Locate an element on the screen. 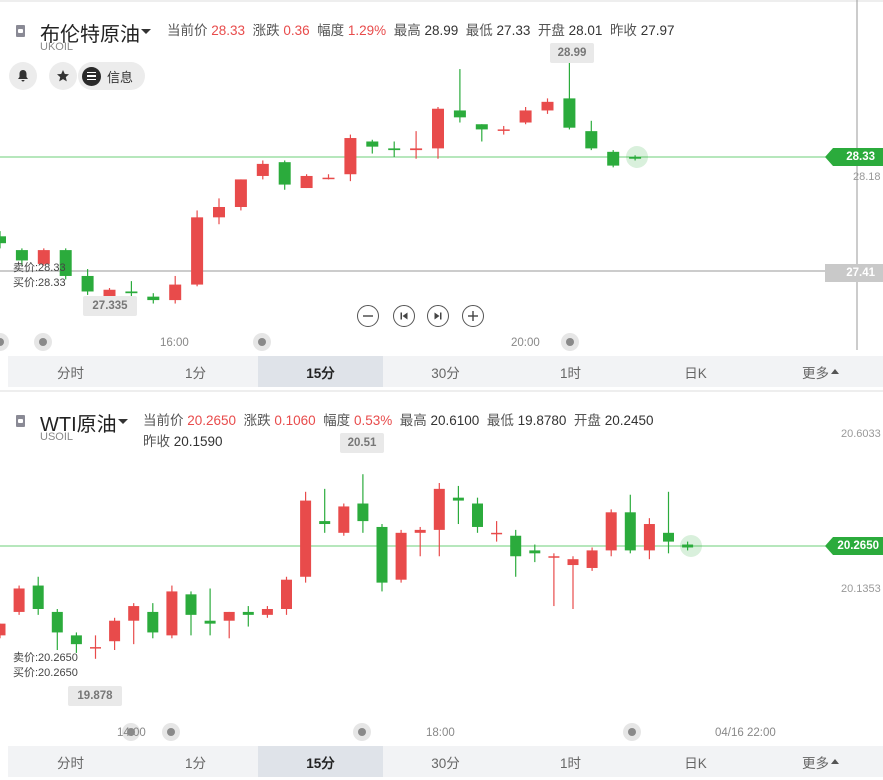 The width and height of the screenshot is (883, 780). prev-close-value: 27.97 is located at coordinates (657, 30).